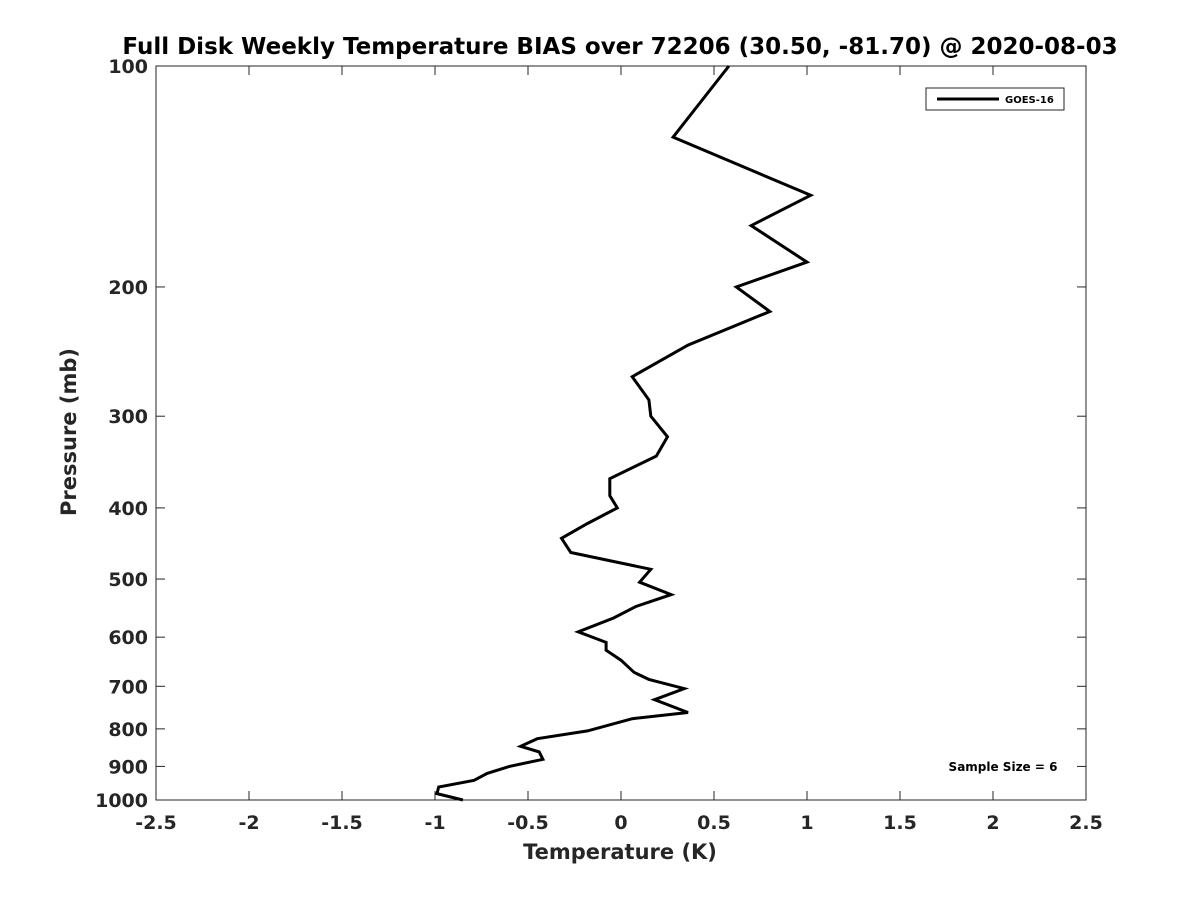 The width and height of the screenshot is (1200, 900). Describe the element at coordinates (620, 823) in the screenshot. I see `x-tick-label: 0` at that location.